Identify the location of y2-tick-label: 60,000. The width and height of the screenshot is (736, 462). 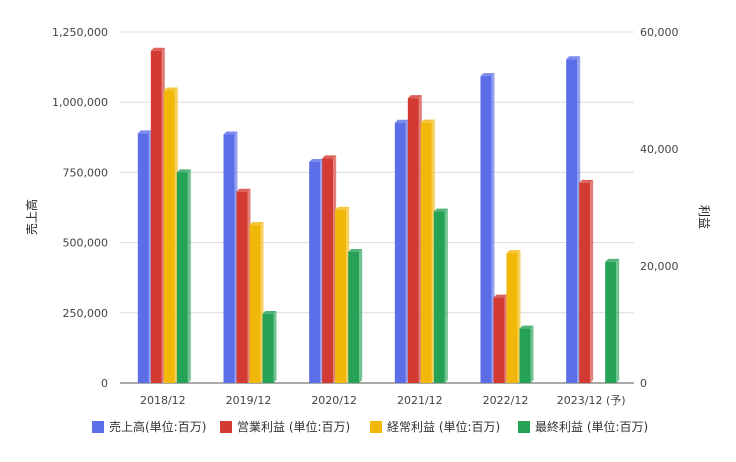
(659, 32).